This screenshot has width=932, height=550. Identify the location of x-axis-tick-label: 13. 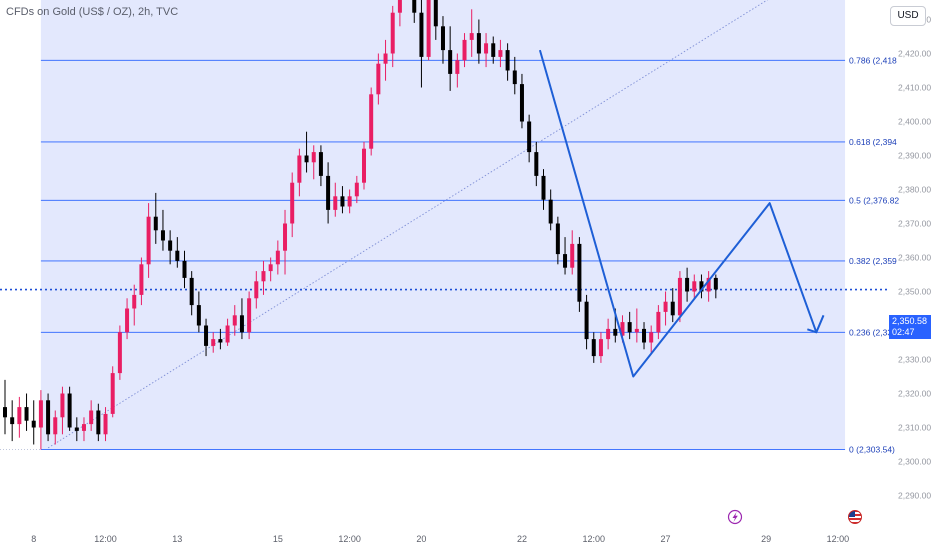
(177, 539).